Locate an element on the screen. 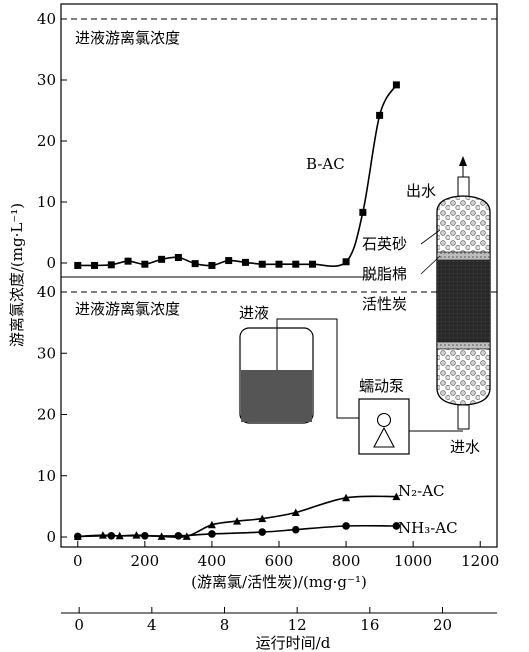 This screenshot has width=529, height=652. series-label-bac: B-AC is located at coordinates (325, 164).